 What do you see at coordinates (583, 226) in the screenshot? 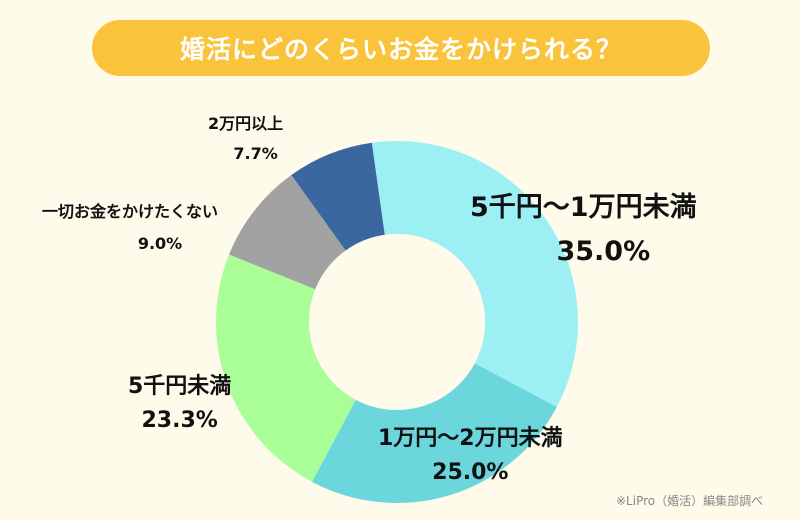
I see `label-slice-0: 5千円〜1万円未満 35.0%` at bounding box center [583, 226].